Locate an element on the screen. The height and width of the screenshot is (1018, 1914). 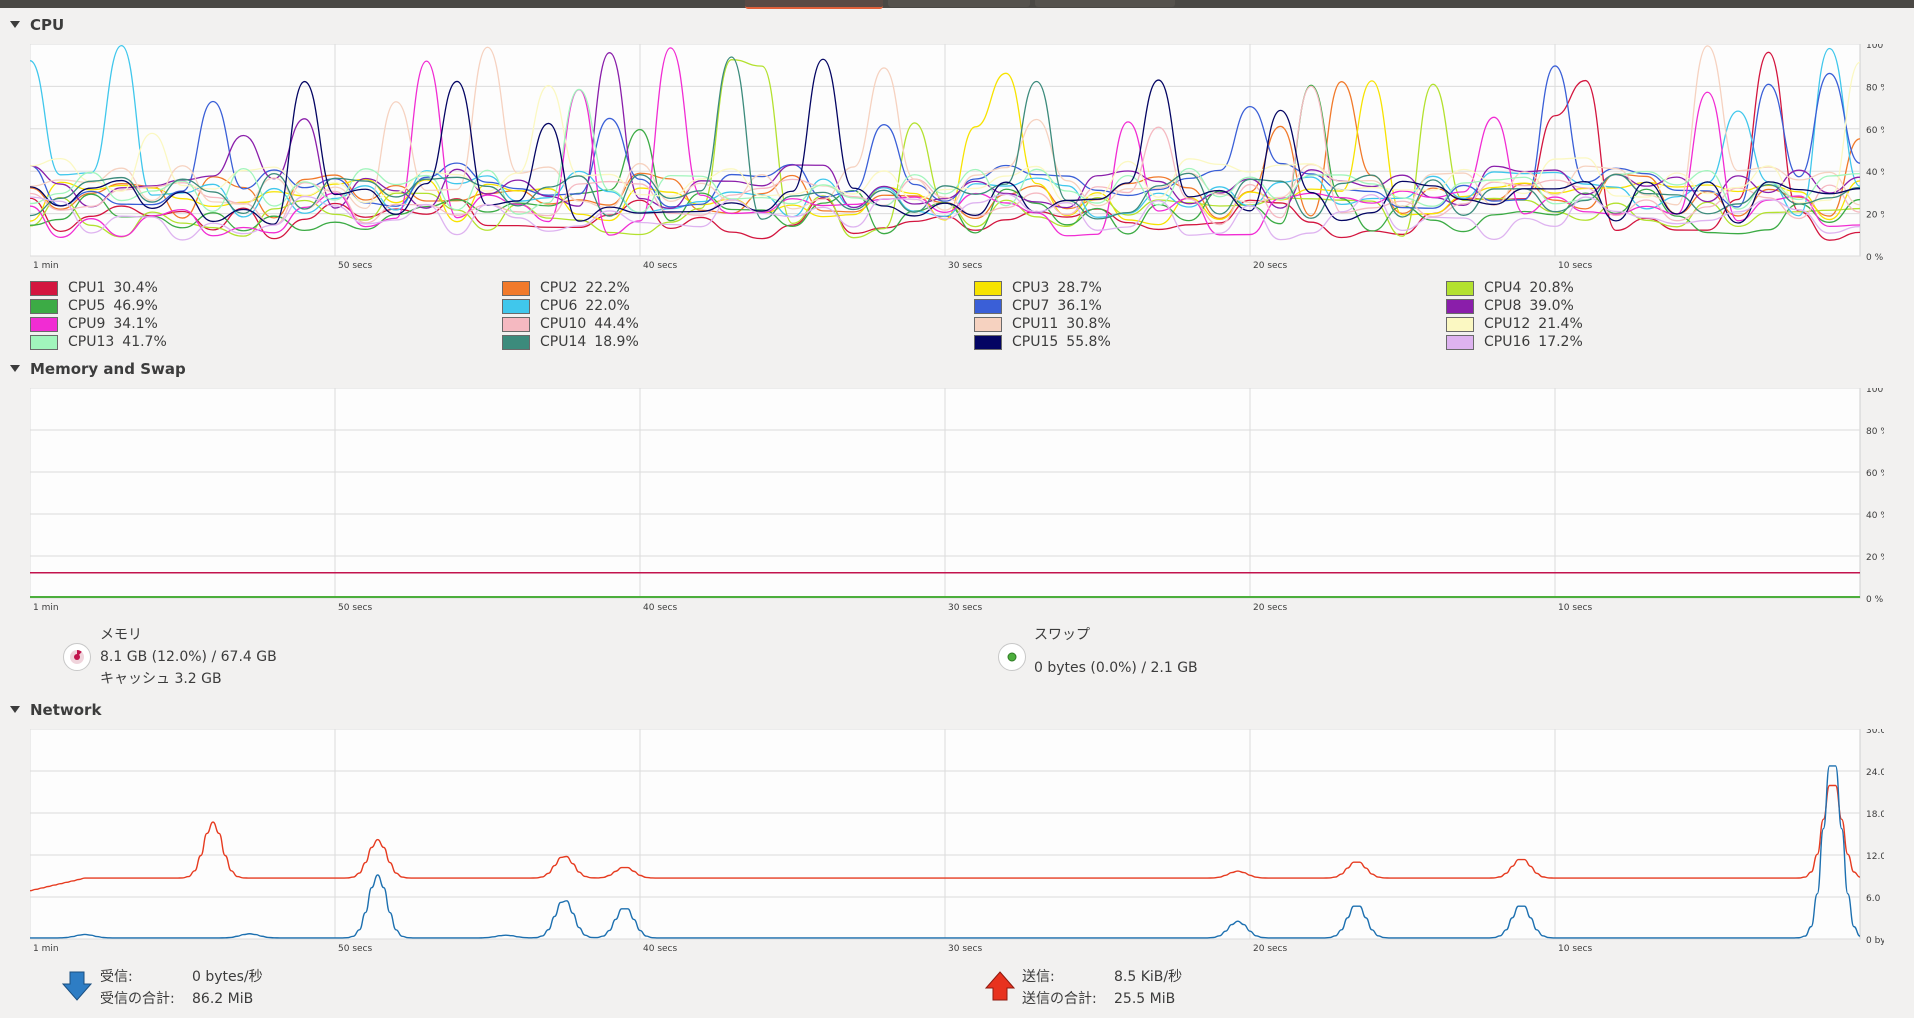
swap-pie-icon is located at coordinates (1012, 657).